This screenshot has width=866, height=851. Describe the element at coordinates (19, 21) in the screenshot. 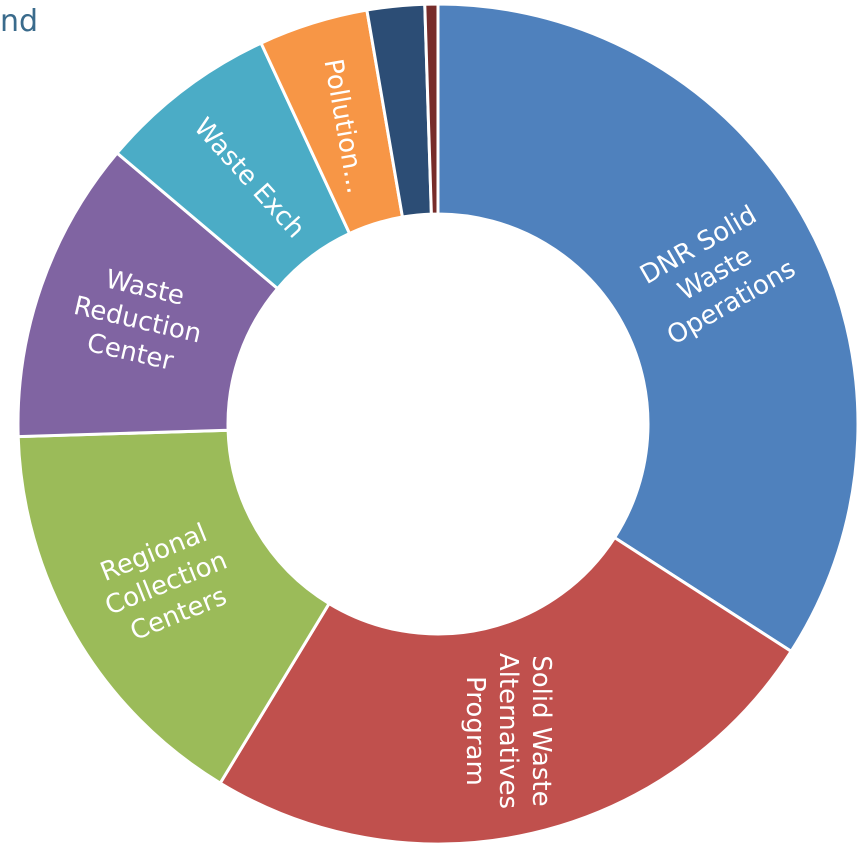

I see `chart-title-fragment: nd` at that location.